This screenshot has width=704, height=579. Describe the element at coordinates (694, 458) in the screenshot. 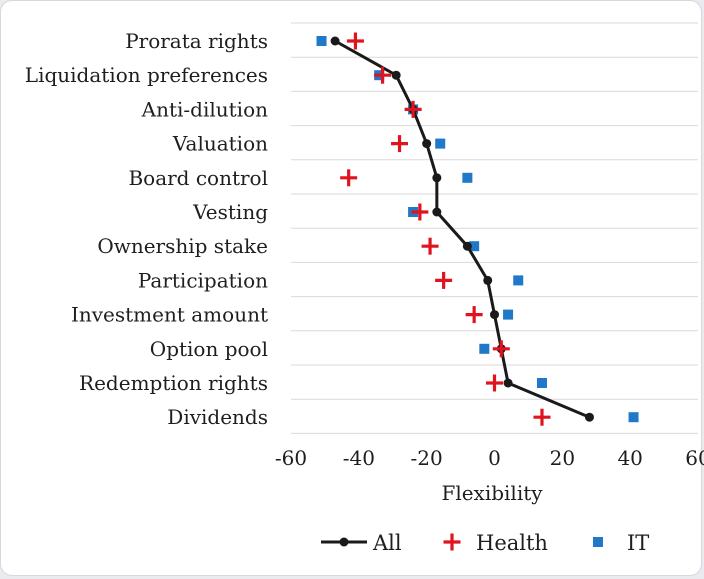

I see `x-tick-label: 60` at that location.